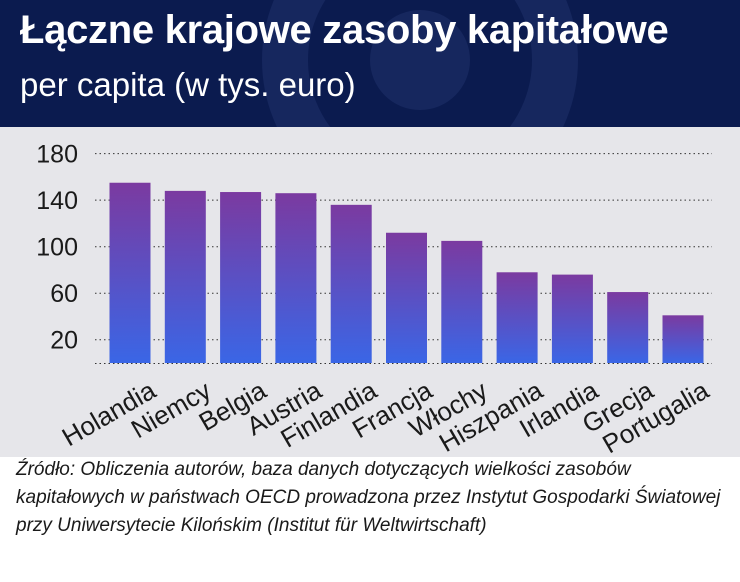  Describe the element at coordinates (130, 272) in the screenshot. I see `bar-holandia` at that location.